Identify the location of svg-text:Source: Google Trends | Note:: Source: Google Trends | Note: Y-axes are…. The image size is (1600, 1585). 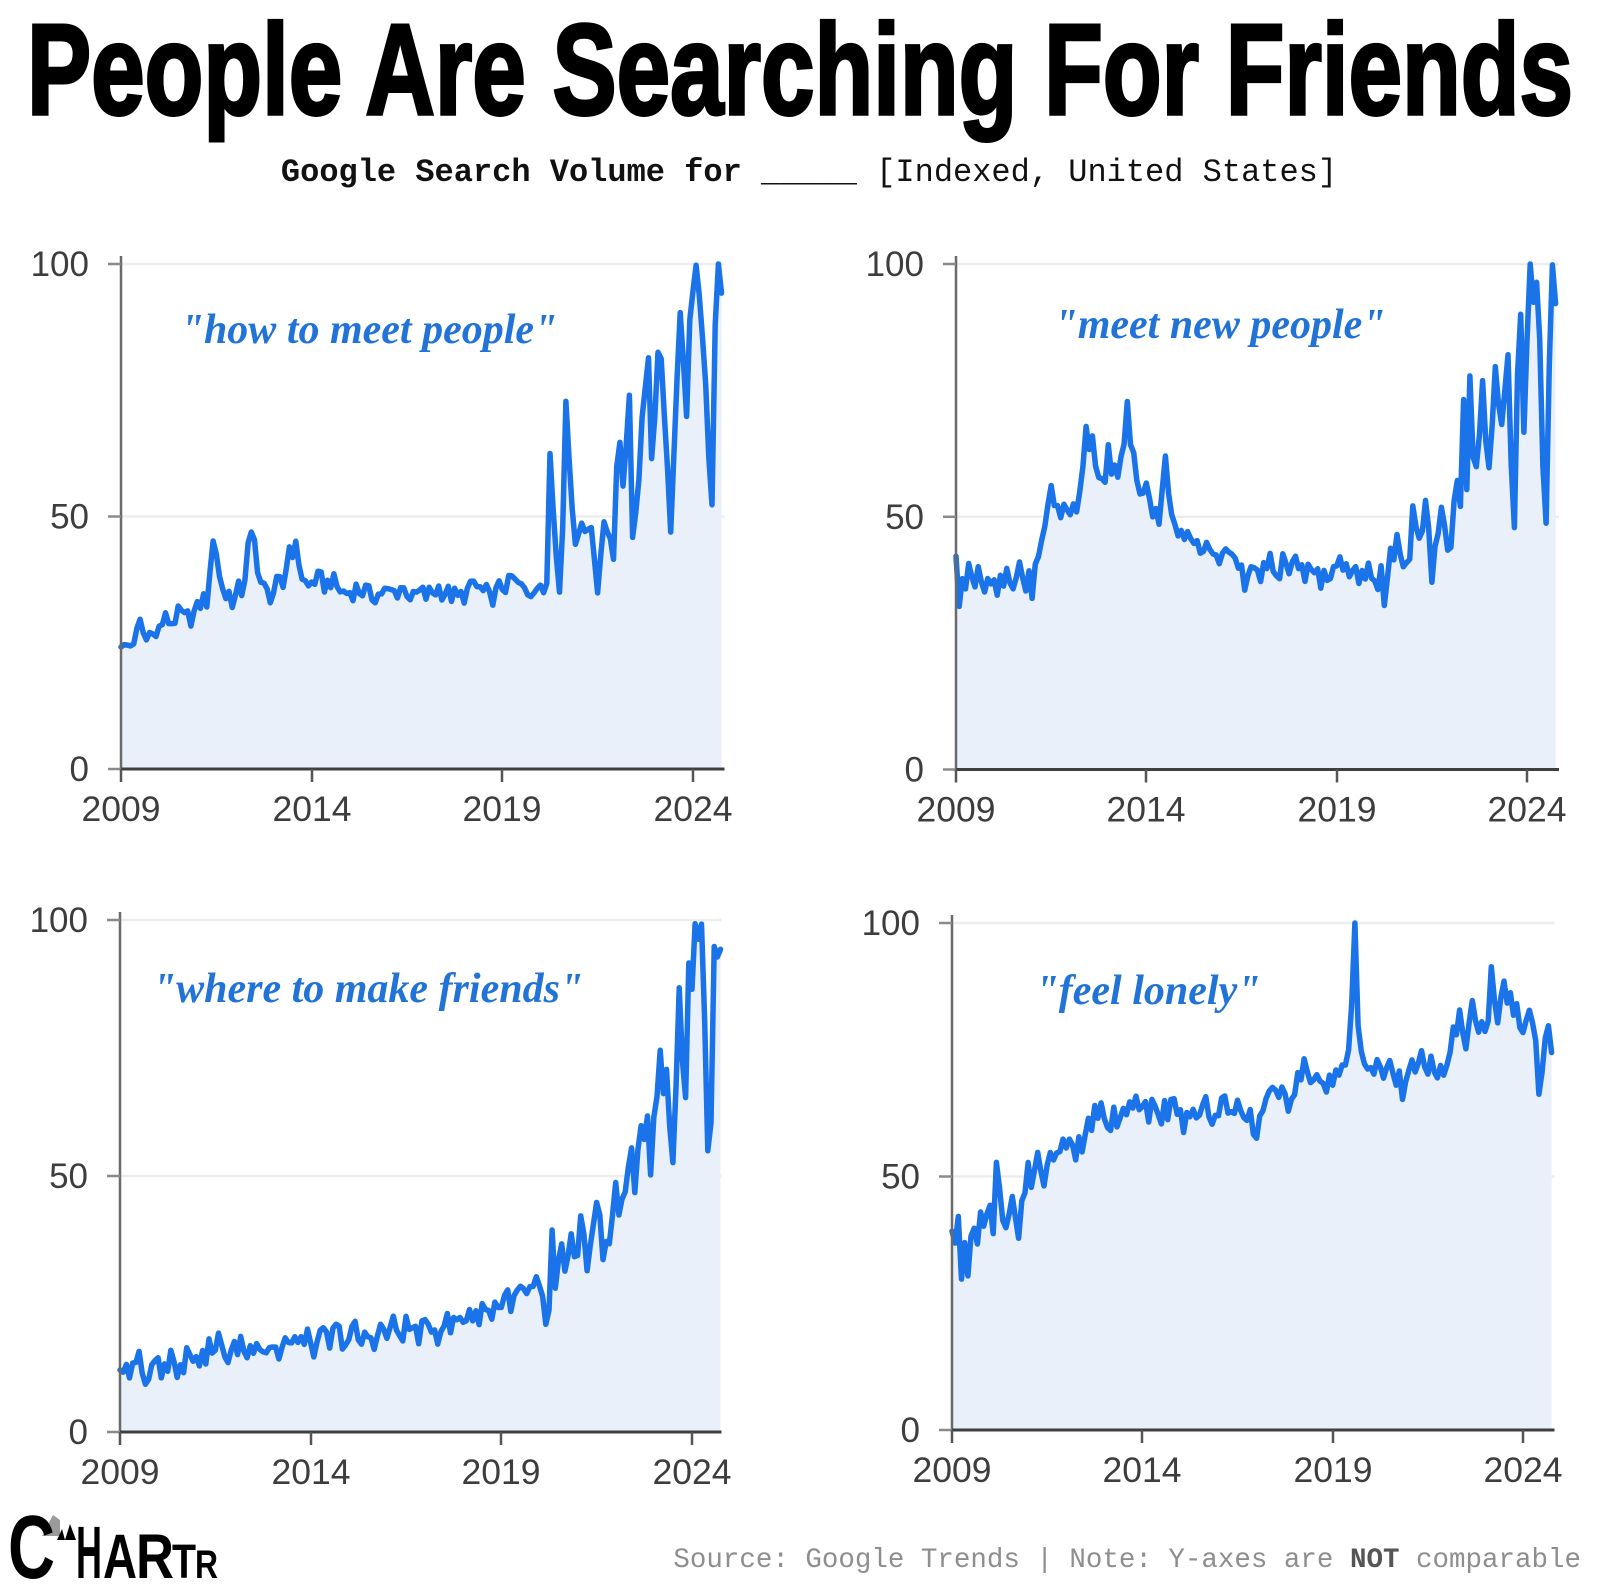
(1127, 1560).